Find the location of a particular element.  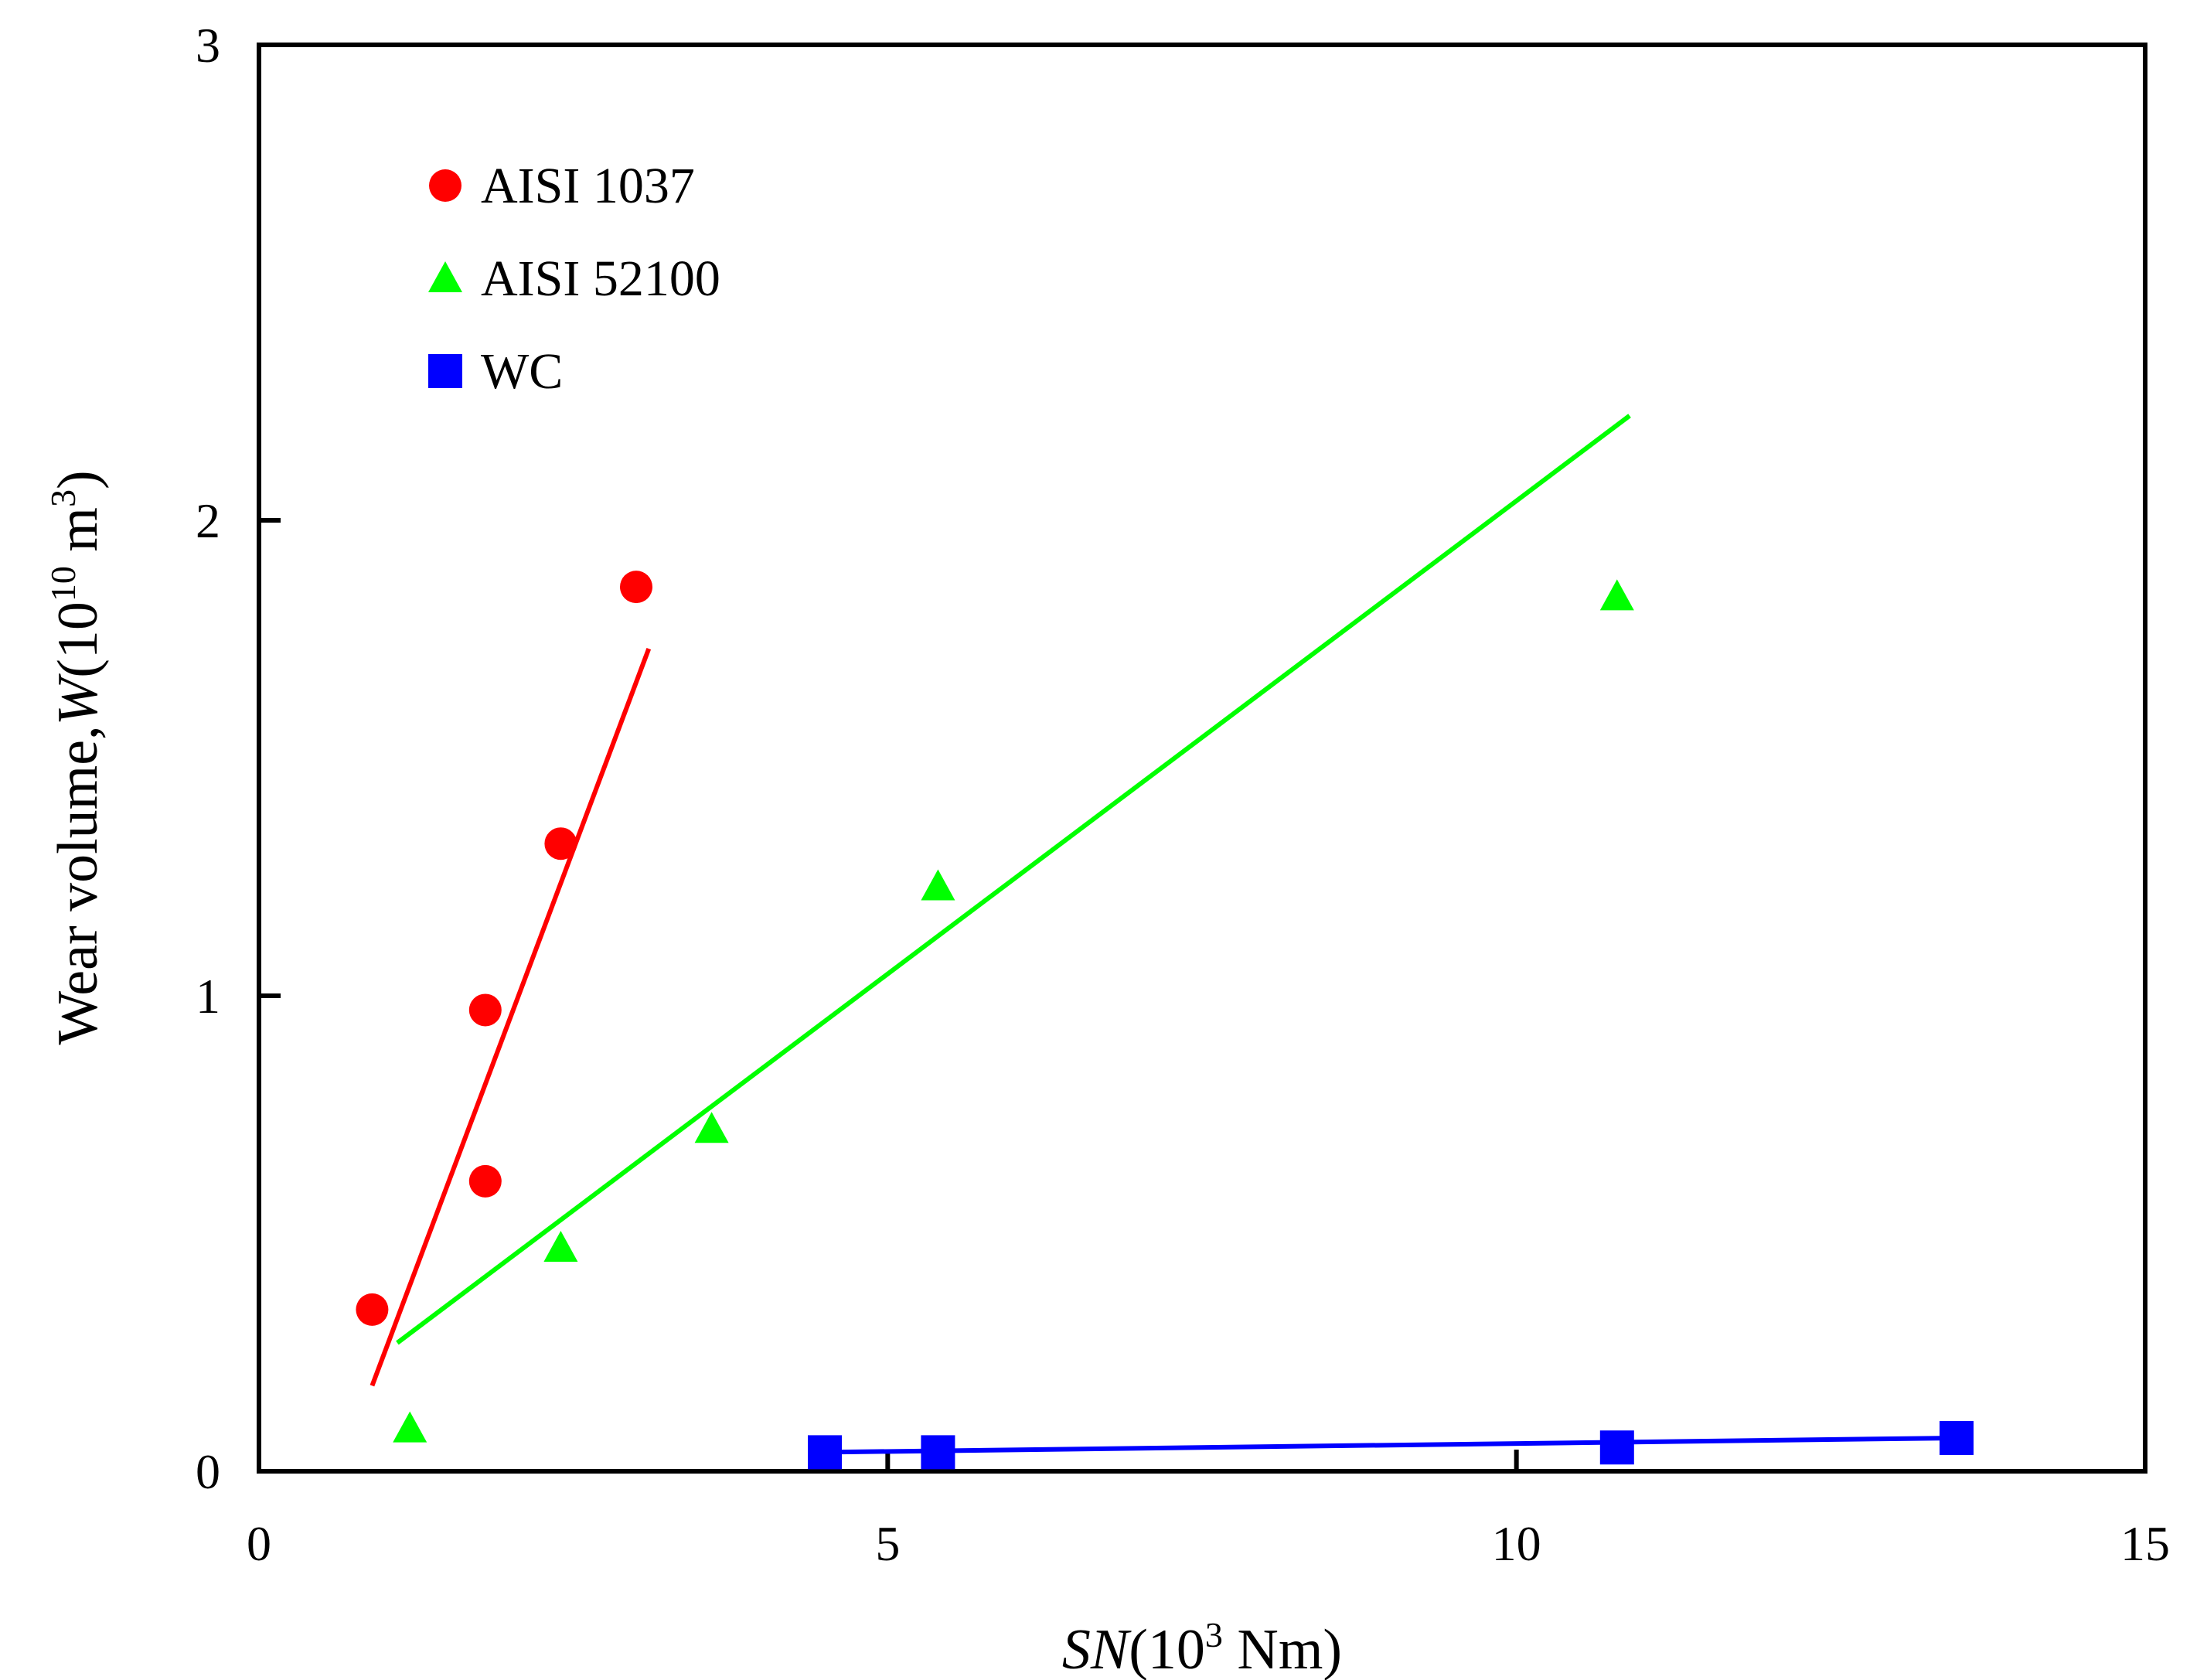

y-tick-label: 0 is located at coordinates (208, 1471).